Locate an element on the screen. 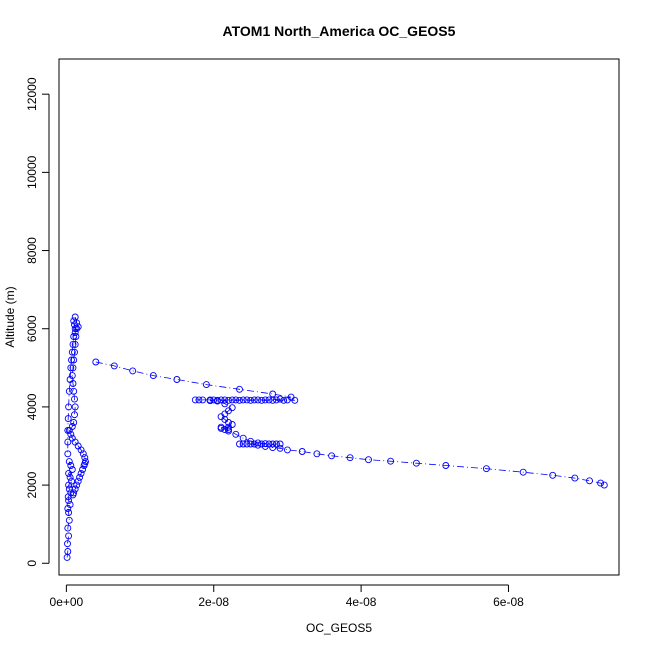  y-axis: 0 2000 4000 6000 8000 10000 12000 is located at coordinates (37, 322).